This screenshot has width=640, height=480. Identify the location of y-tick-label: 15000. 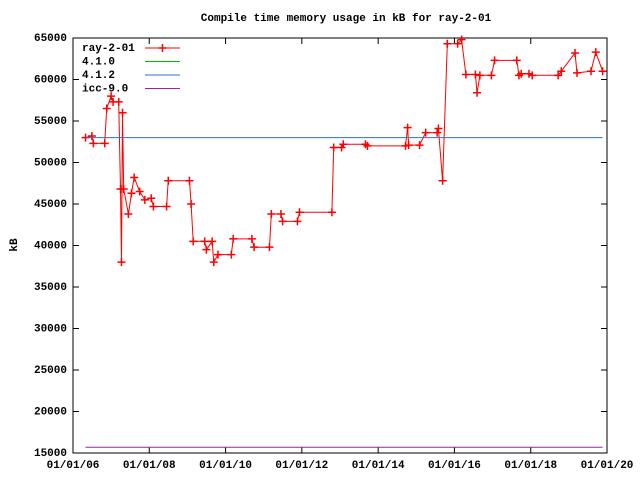
(50, 454).